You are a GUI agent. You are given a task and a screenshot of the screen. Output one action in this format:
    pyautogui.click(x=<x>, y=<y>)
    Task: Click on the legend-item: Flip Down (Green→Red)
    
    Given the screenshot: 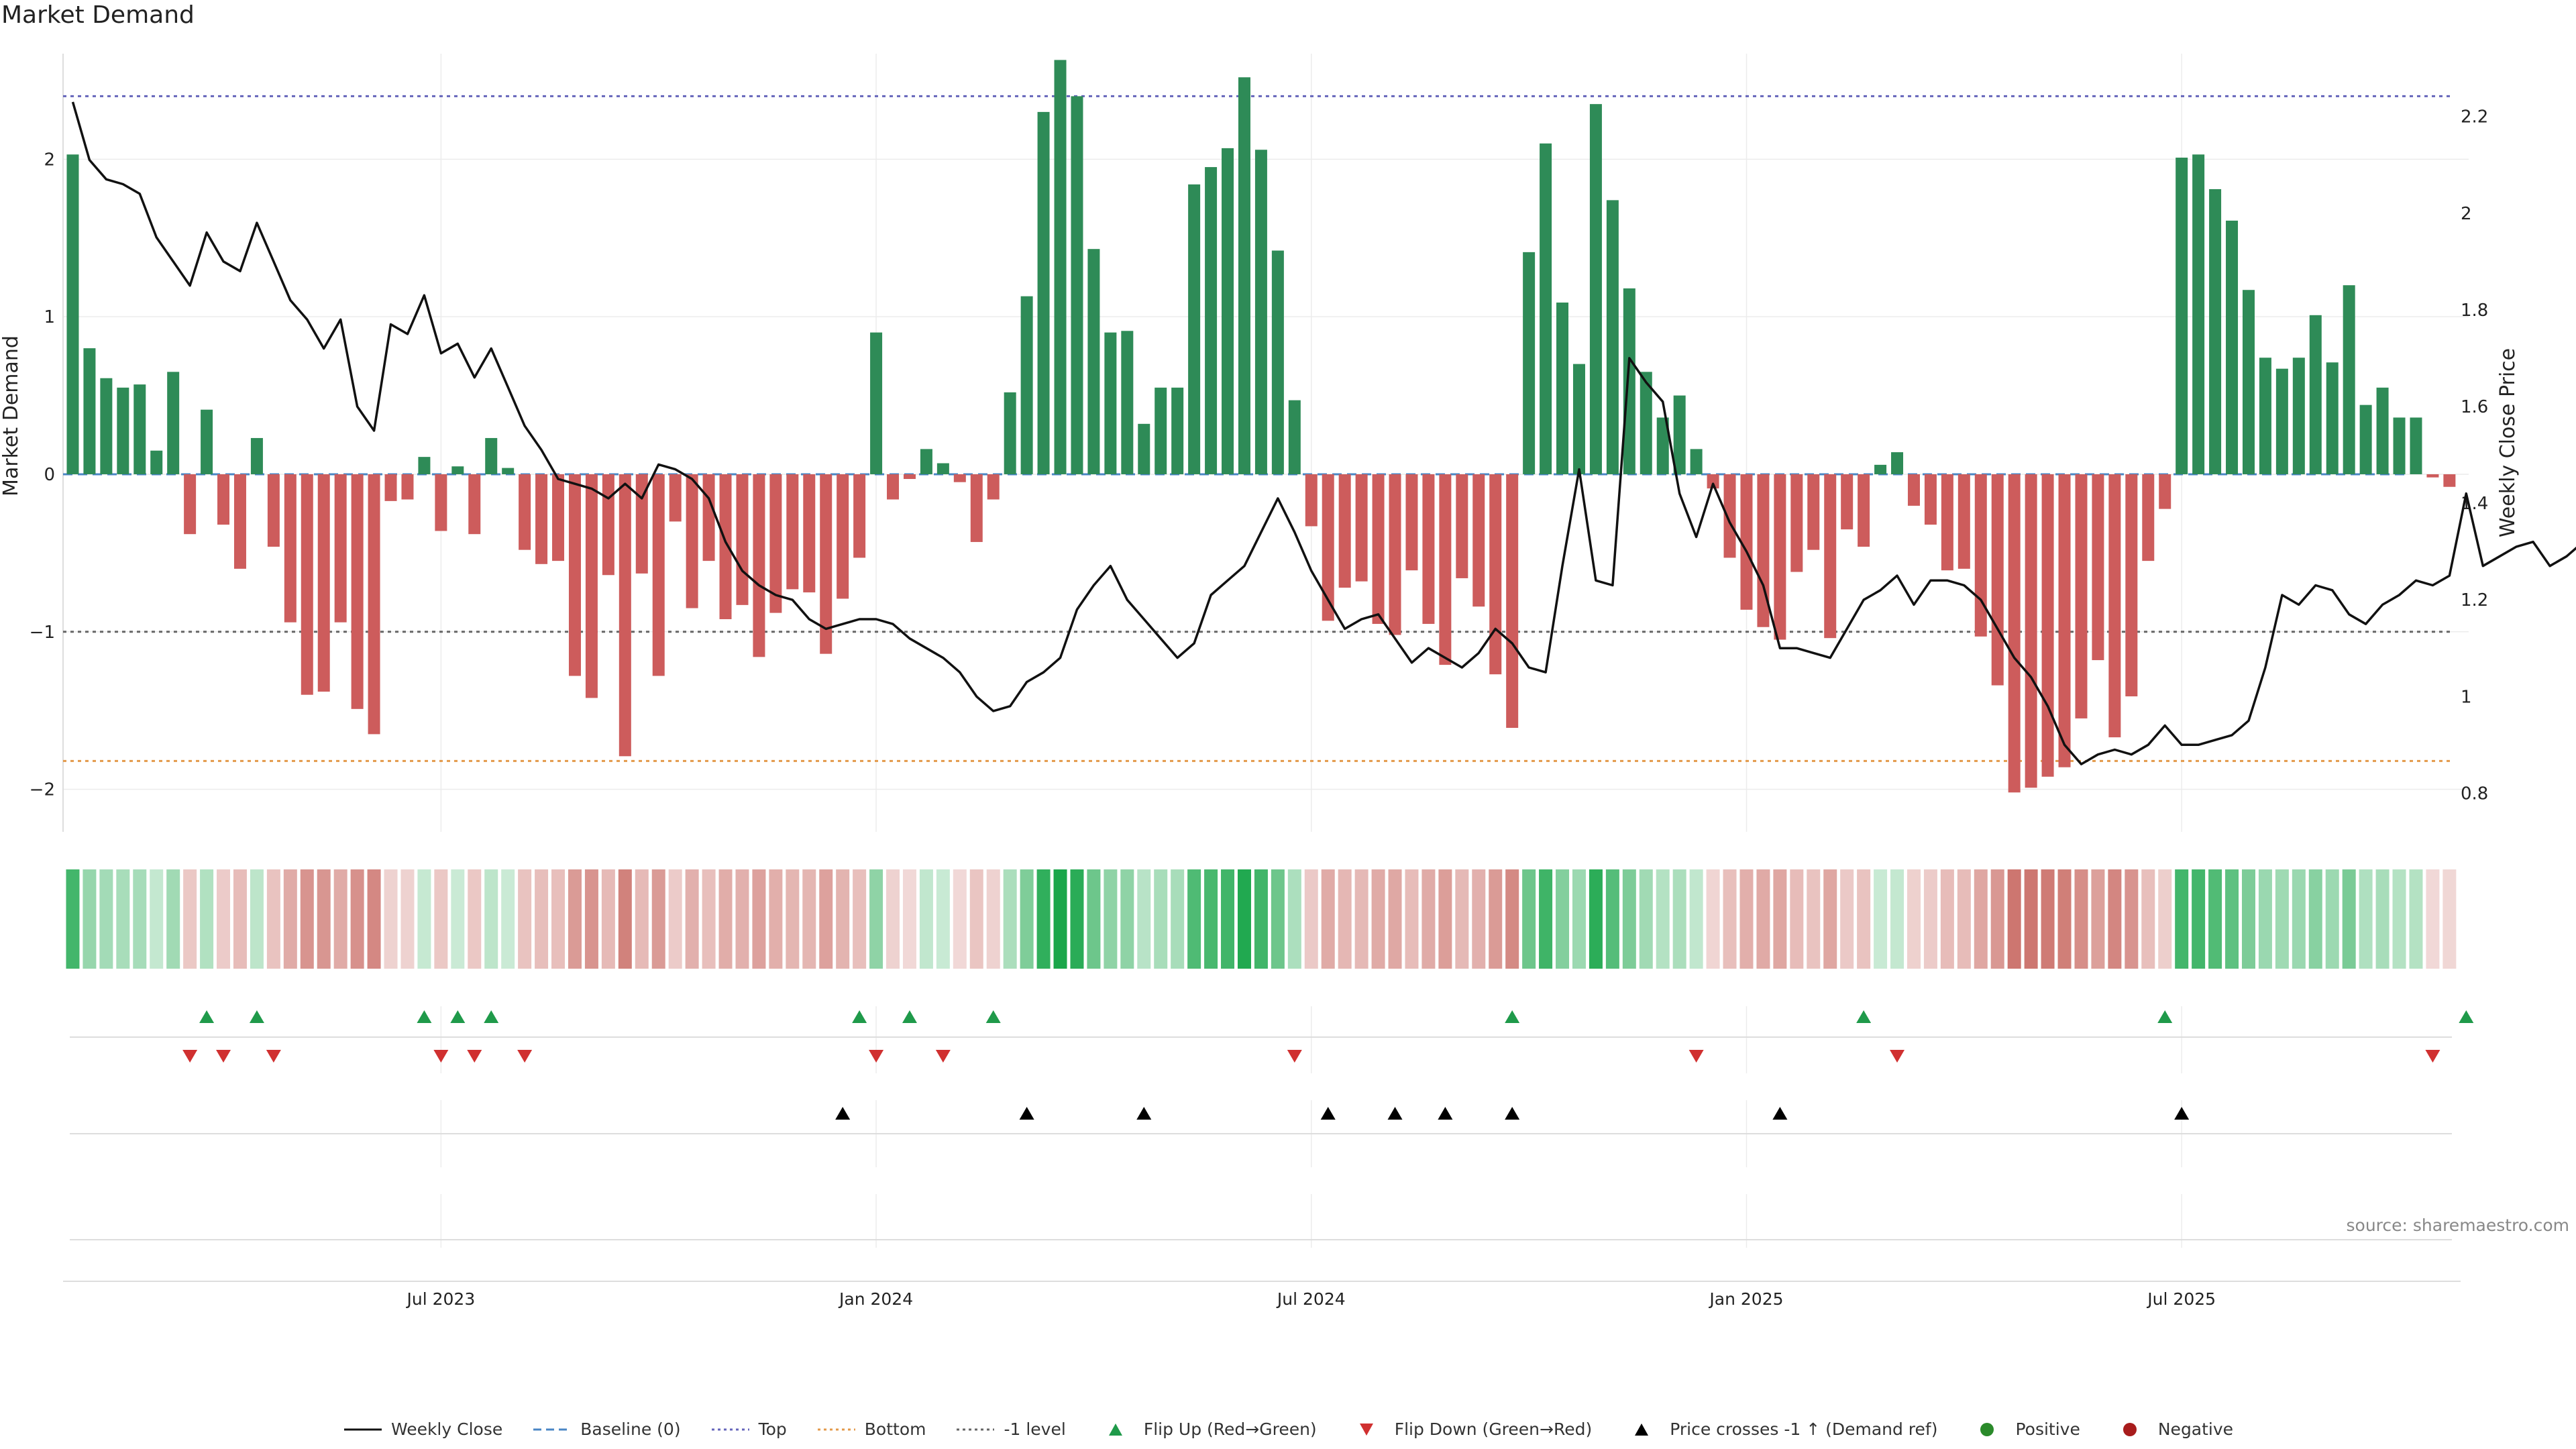 What is the action you would take?
    pyautogui.click(x=1469, y=1429)
    